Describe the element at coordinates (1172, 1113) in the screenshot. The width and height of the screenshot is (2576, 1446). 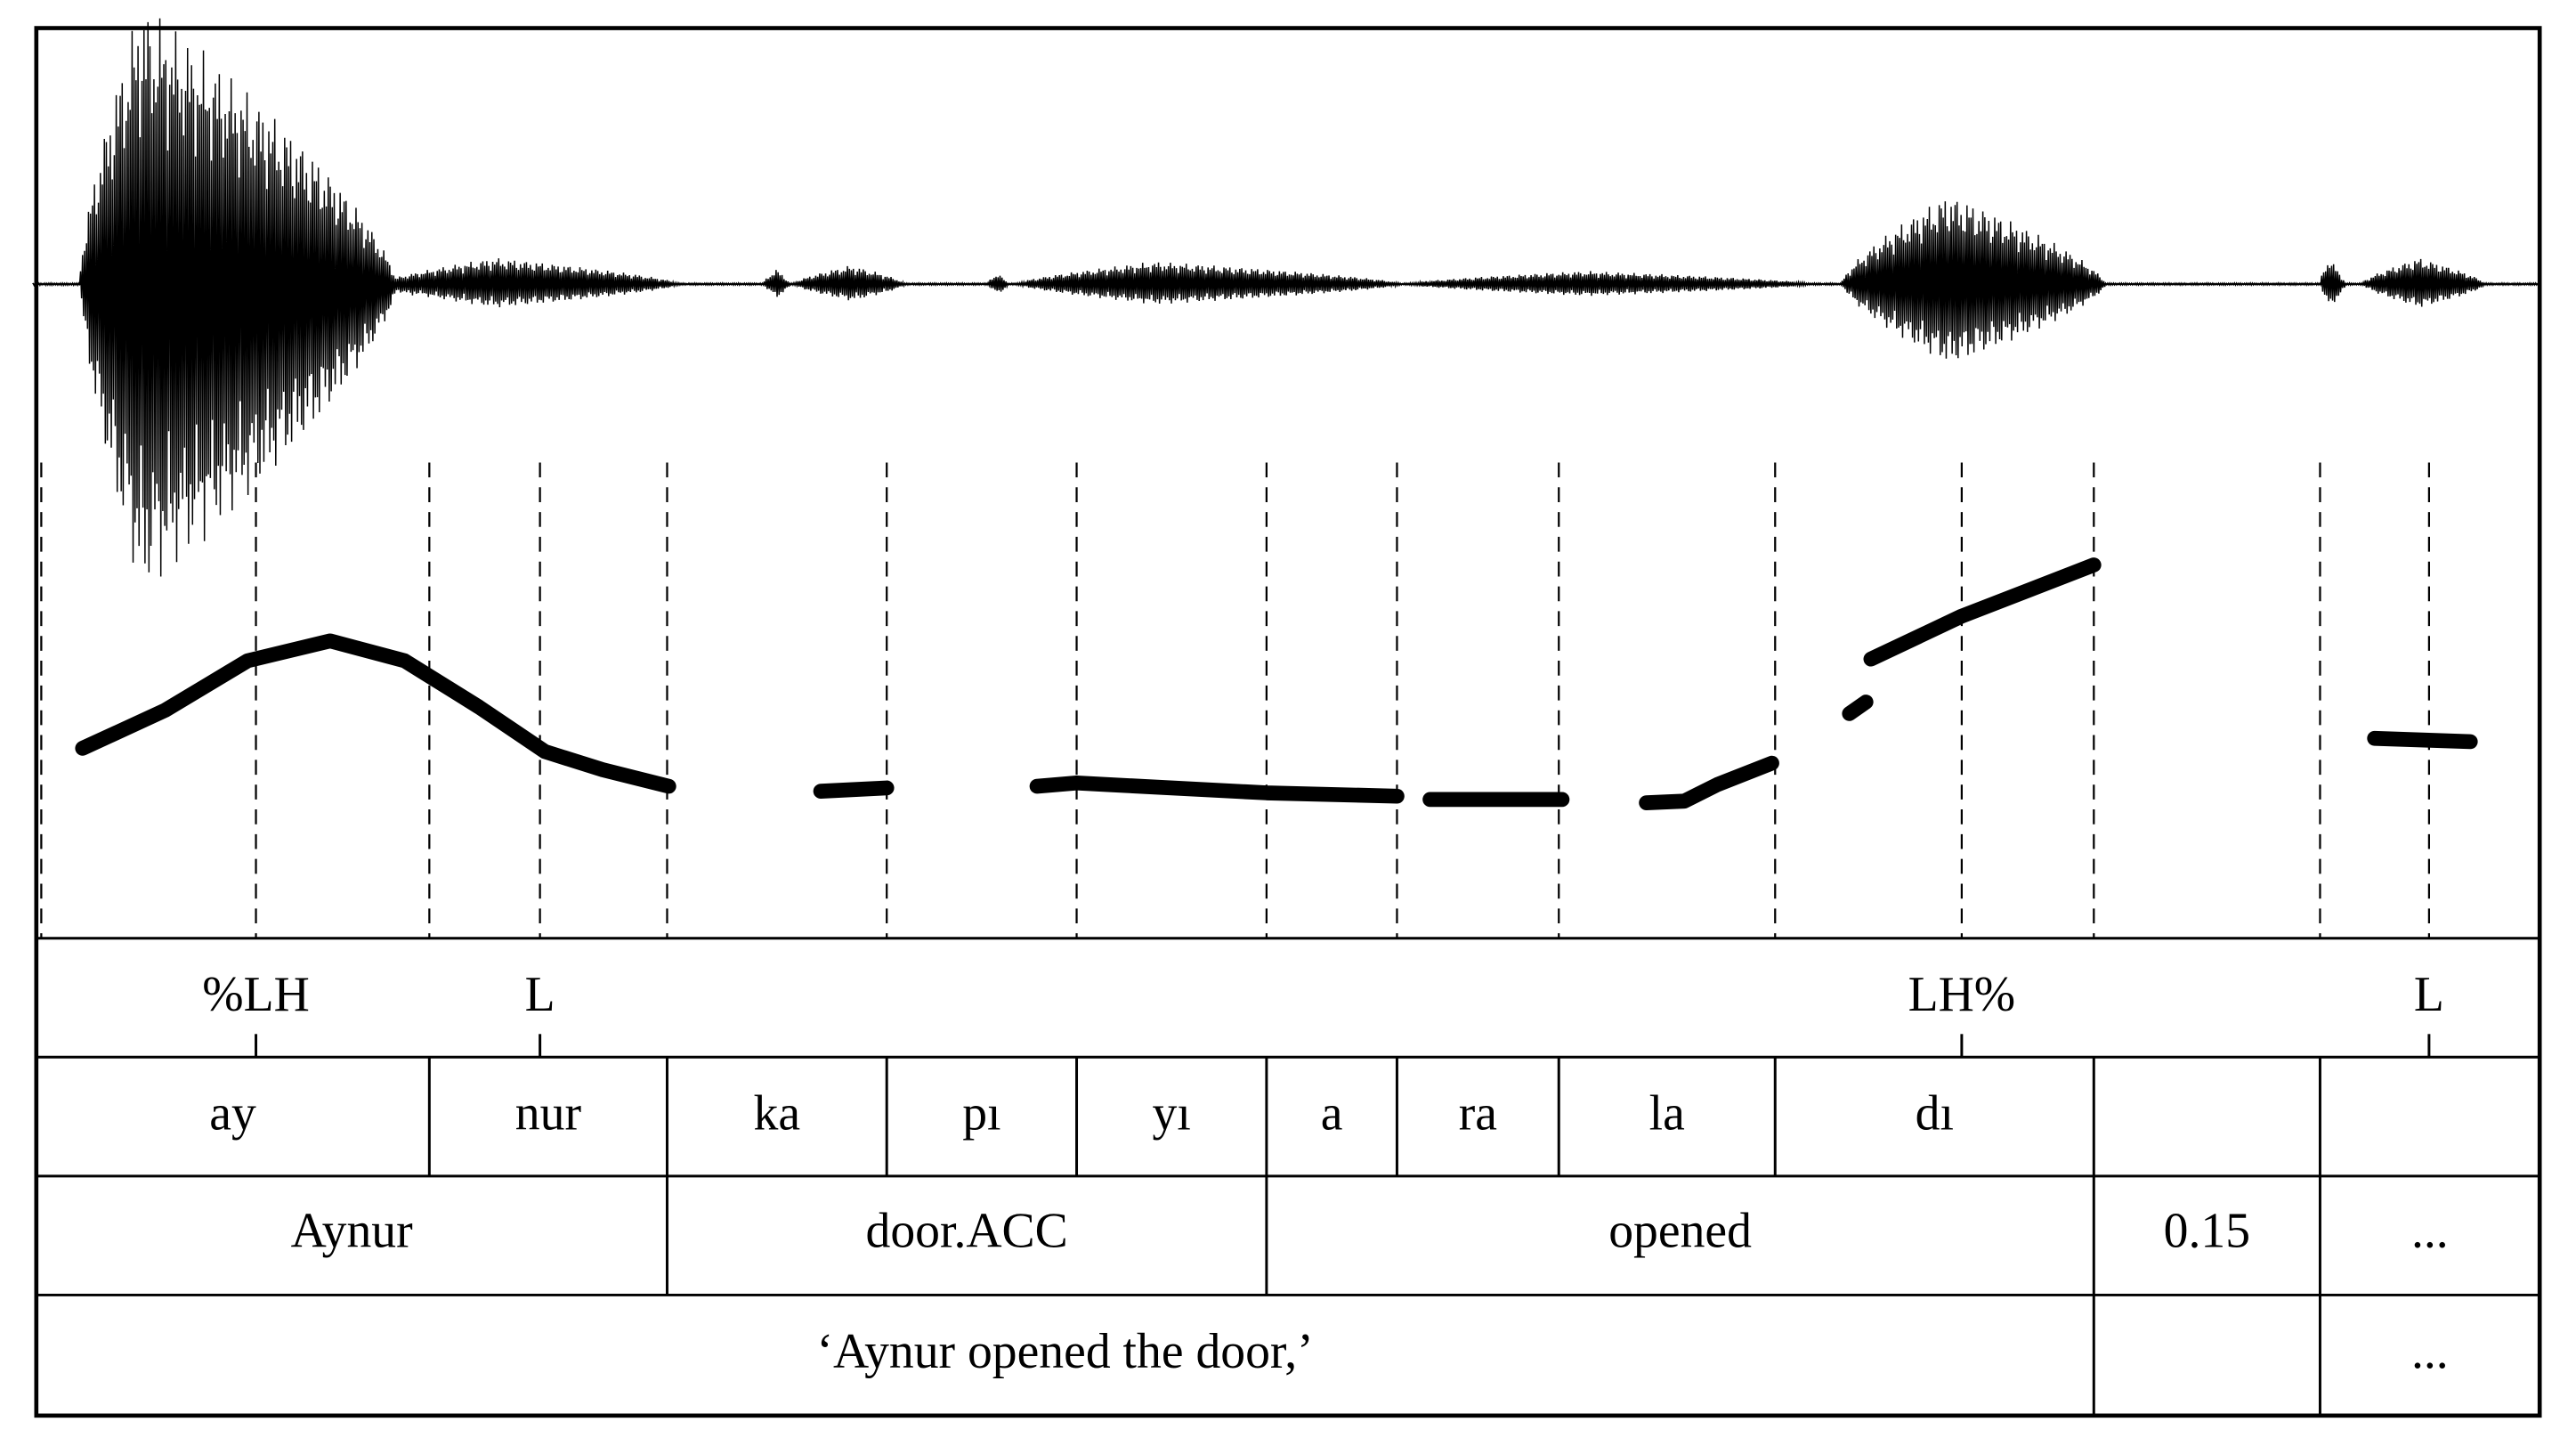
I see `syllable-label: yı` at that location.